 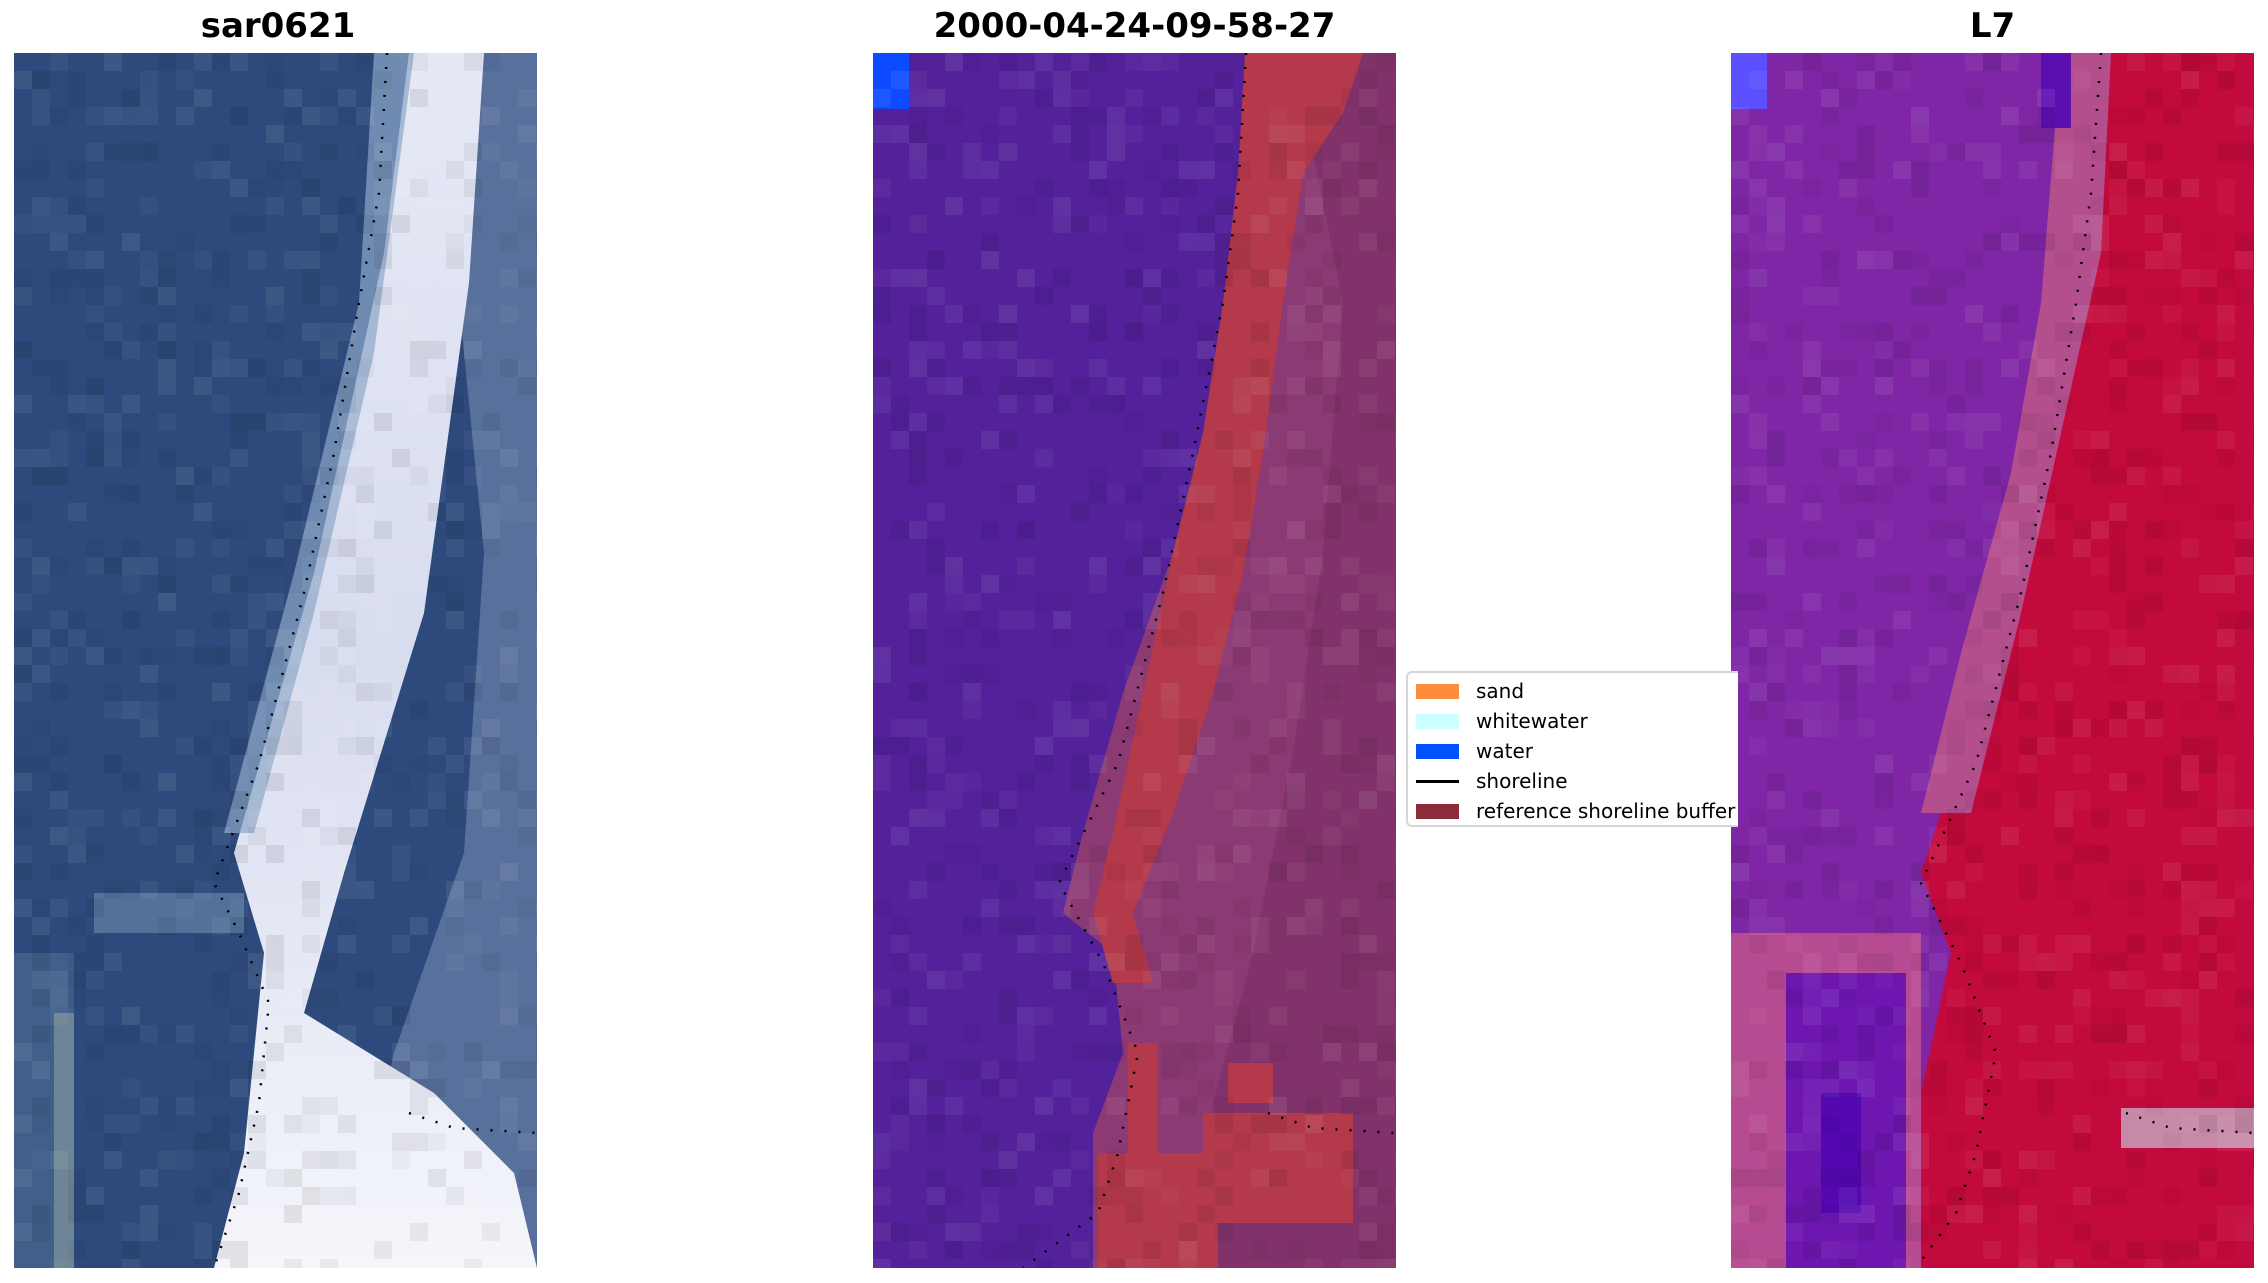 I want to click on legend-label: shoreline, so click(x=1522, y=781).